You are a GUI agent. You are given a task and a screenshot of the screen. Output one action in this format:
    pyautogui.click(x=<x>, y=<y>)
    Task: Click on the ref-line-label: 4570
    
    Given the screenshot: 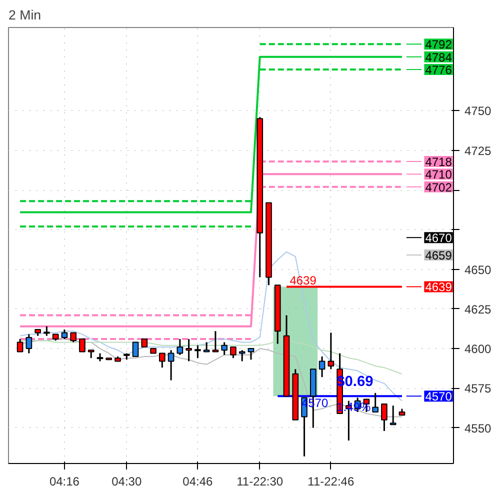 What is the action you would take?
    pyautogui.click(x=438, y=397)
    